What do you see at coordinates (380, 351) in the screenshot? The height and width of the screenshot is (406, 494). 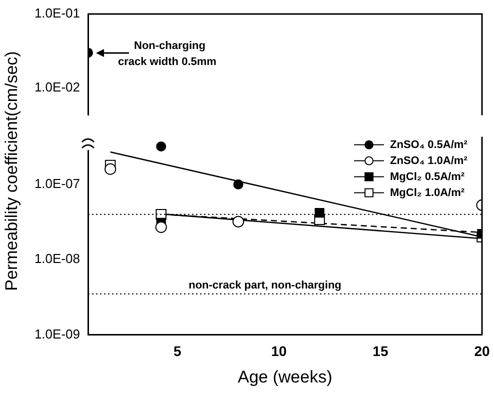 I see `x-tick-label: 15` at bounding box center [380, 351].